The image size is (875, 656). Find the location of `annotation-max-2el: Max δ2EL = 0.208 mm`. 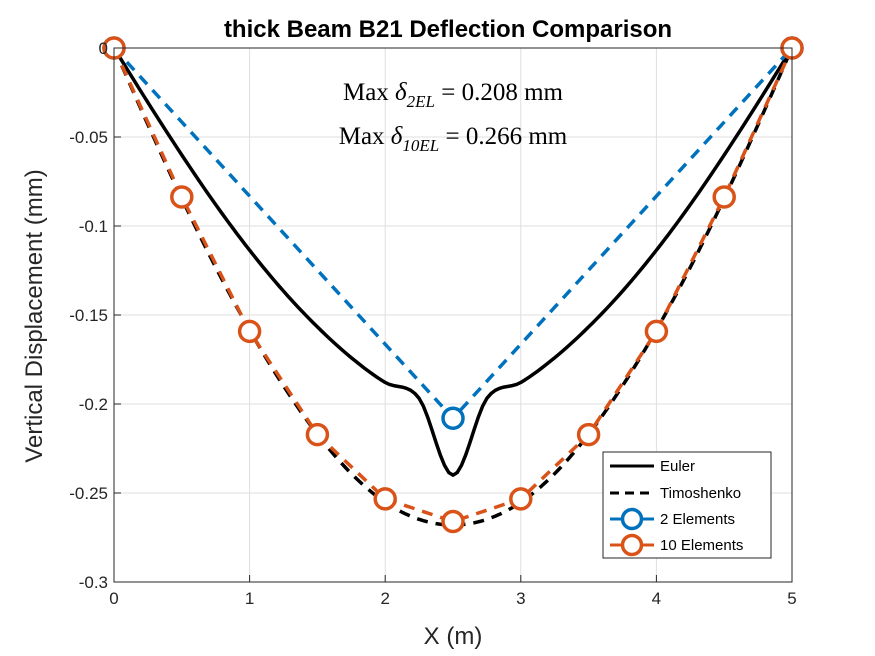

annotation-max-2el: Max δ2EL = 0.208 mm is located at coordinates (453, 96).